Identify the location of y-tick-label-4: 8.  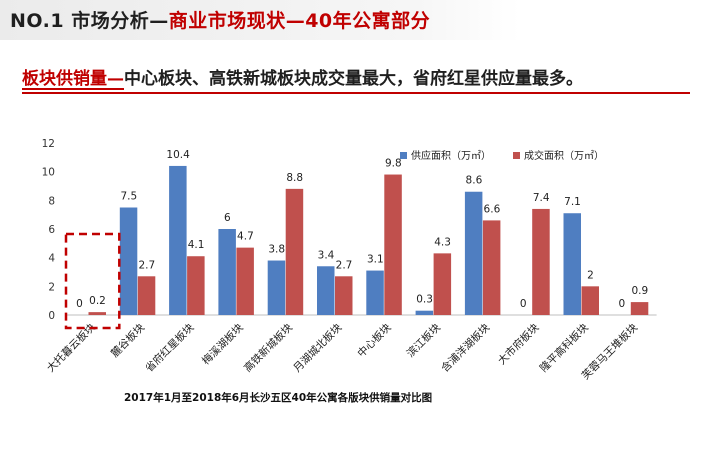
(51, 201).